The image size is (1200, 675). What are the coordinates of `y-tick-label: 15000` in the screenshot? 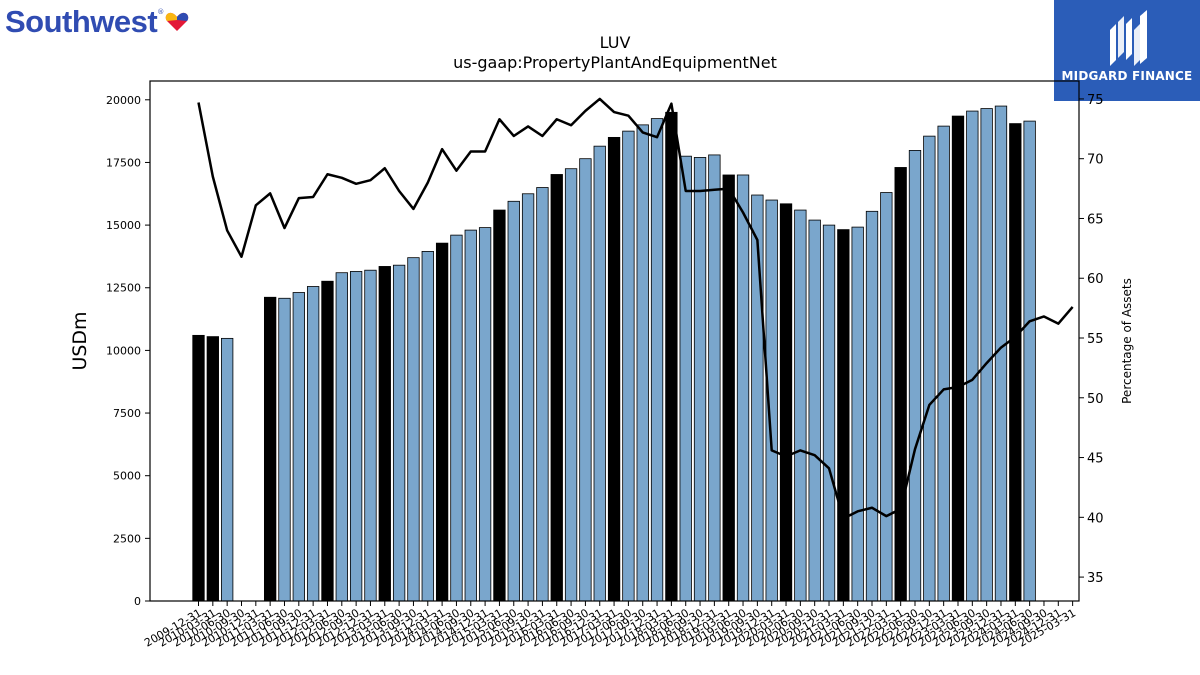 It's located at (123, 225).